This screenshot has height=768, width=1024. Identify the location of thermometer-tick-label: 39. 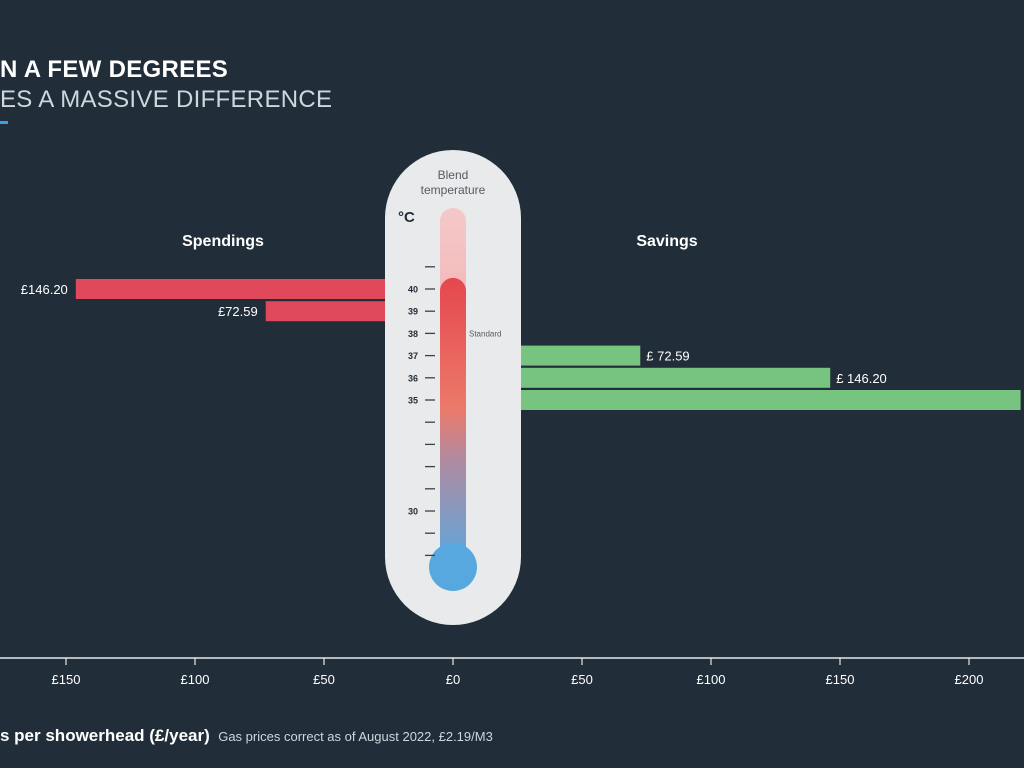
(413, 312).